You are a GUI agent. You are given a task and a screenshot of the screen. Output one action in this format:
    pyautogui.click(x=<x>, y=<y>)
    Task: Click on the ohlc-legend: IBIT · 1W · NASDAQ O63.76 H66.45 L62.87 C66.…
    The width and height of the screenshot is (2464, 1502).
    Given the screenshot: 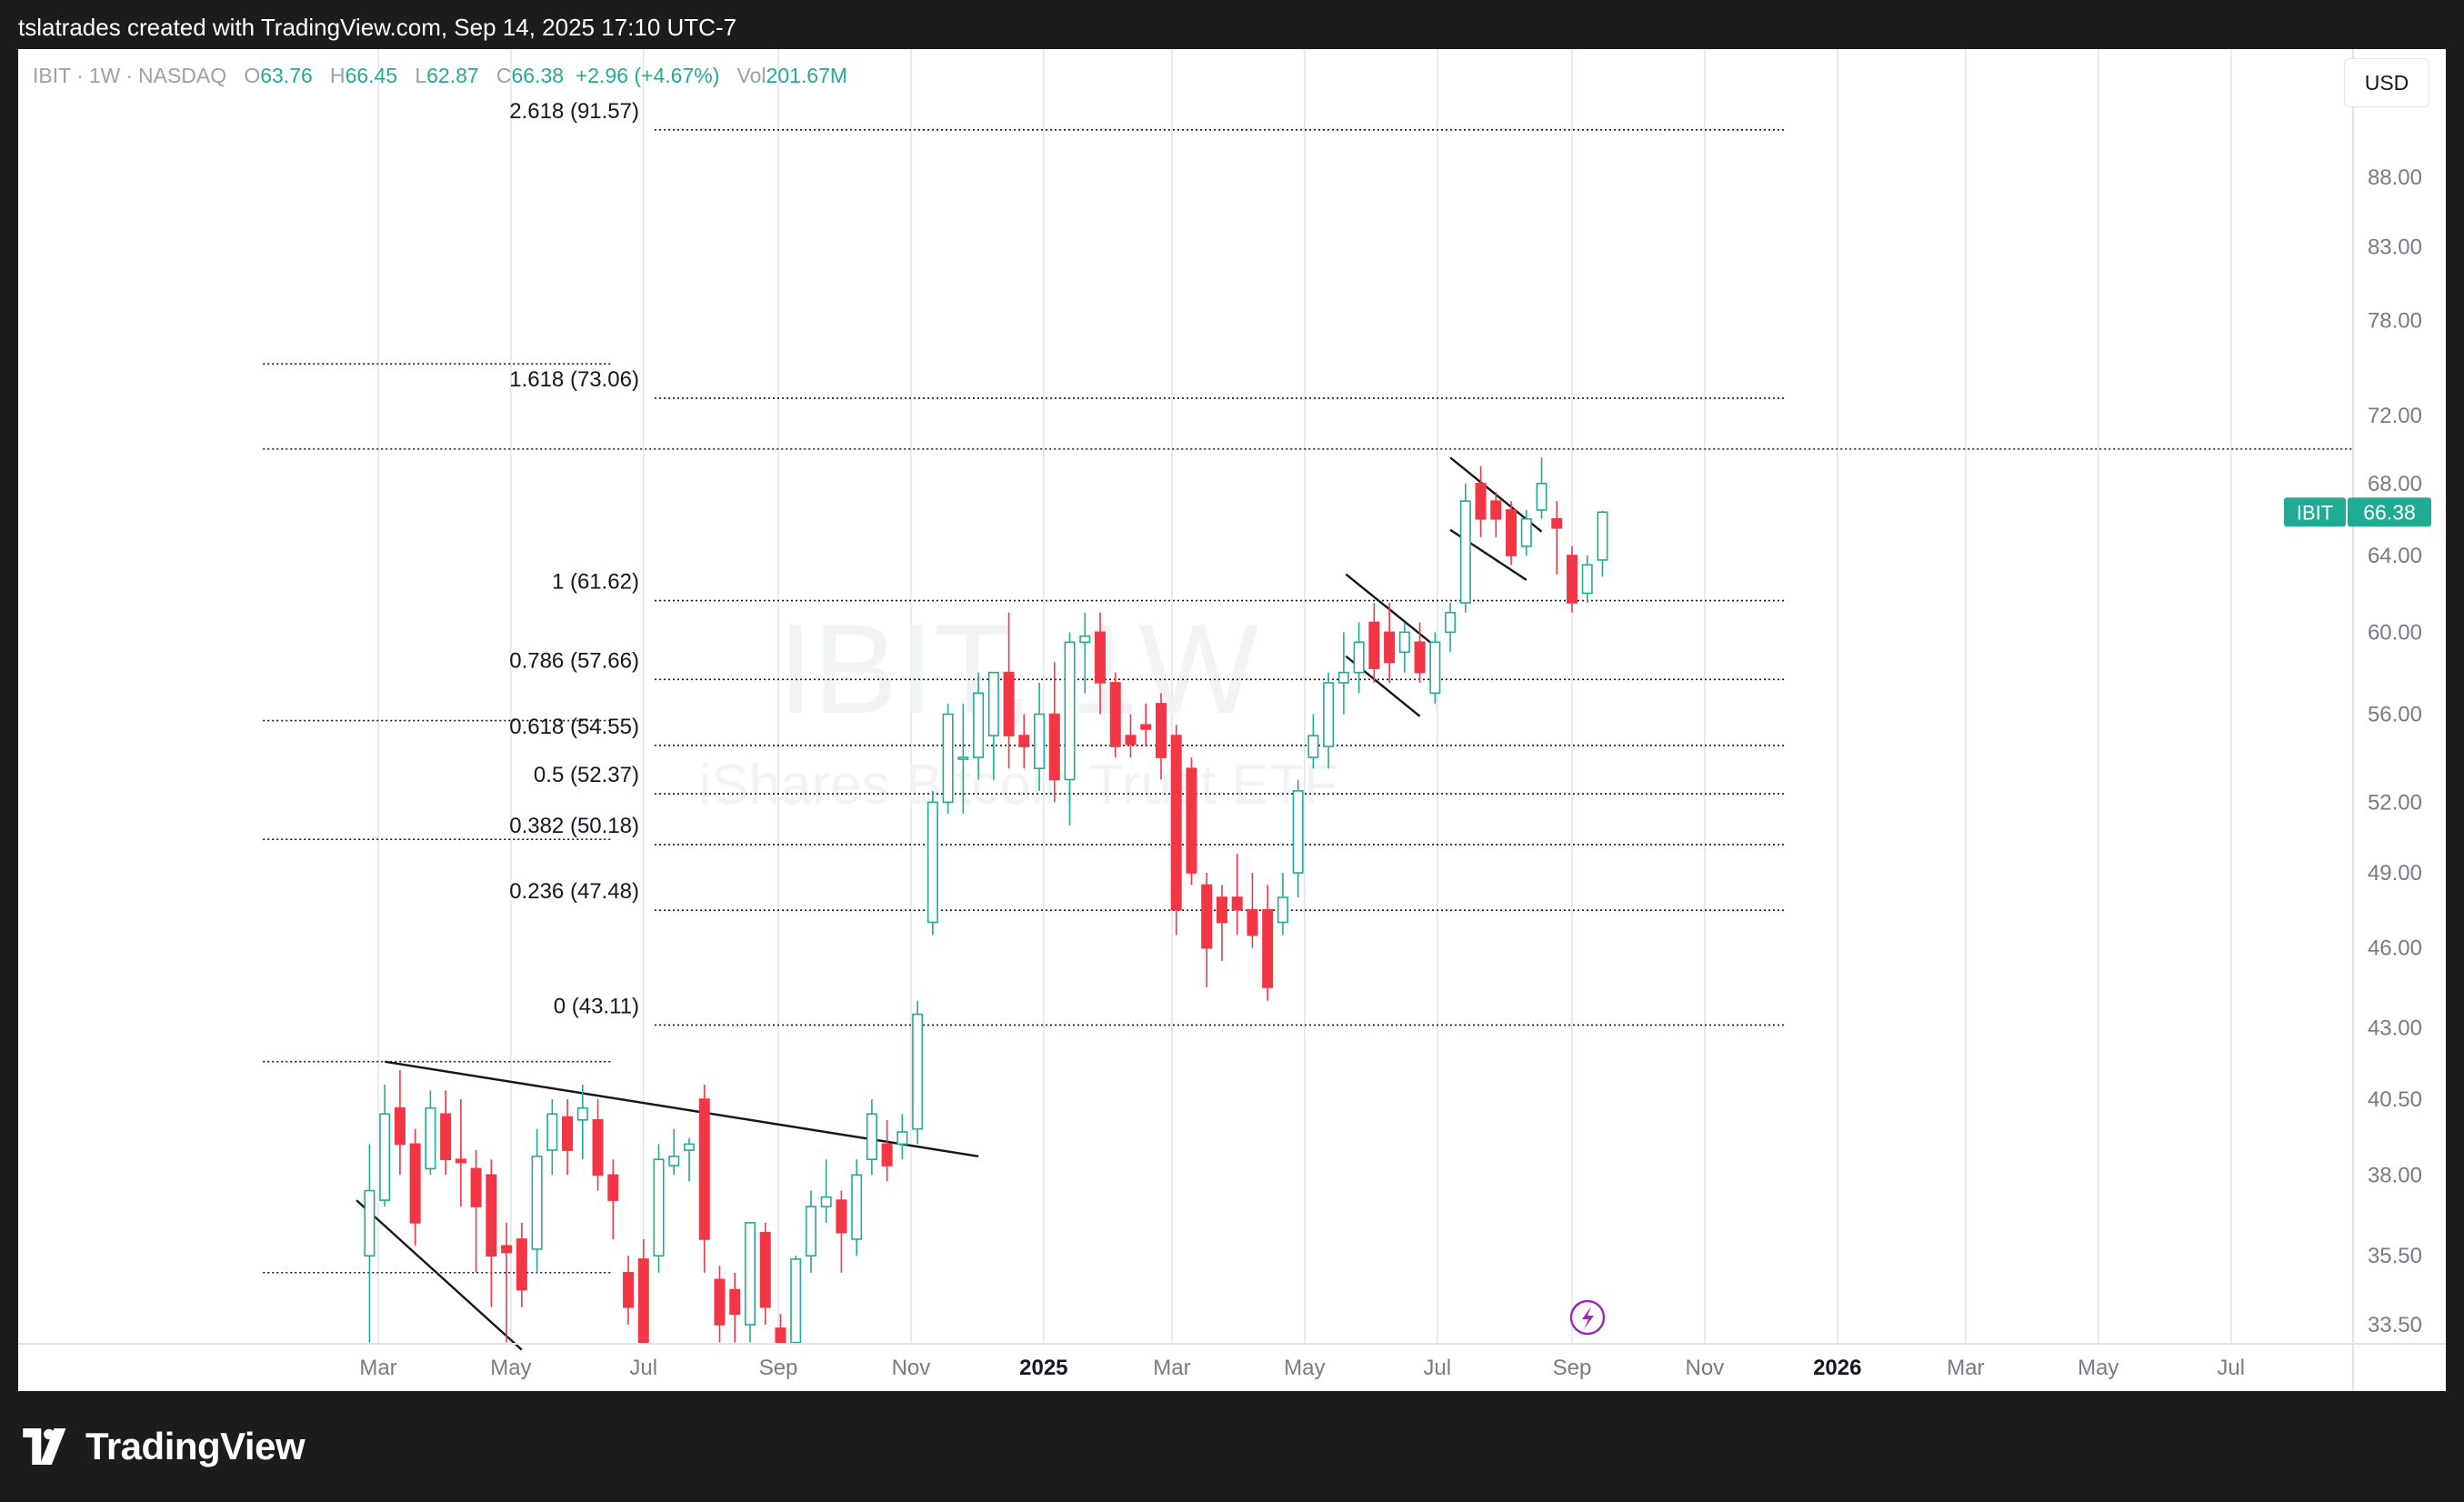 What is the action you would take?
    pyautogui.click(x=440, y=76)
    